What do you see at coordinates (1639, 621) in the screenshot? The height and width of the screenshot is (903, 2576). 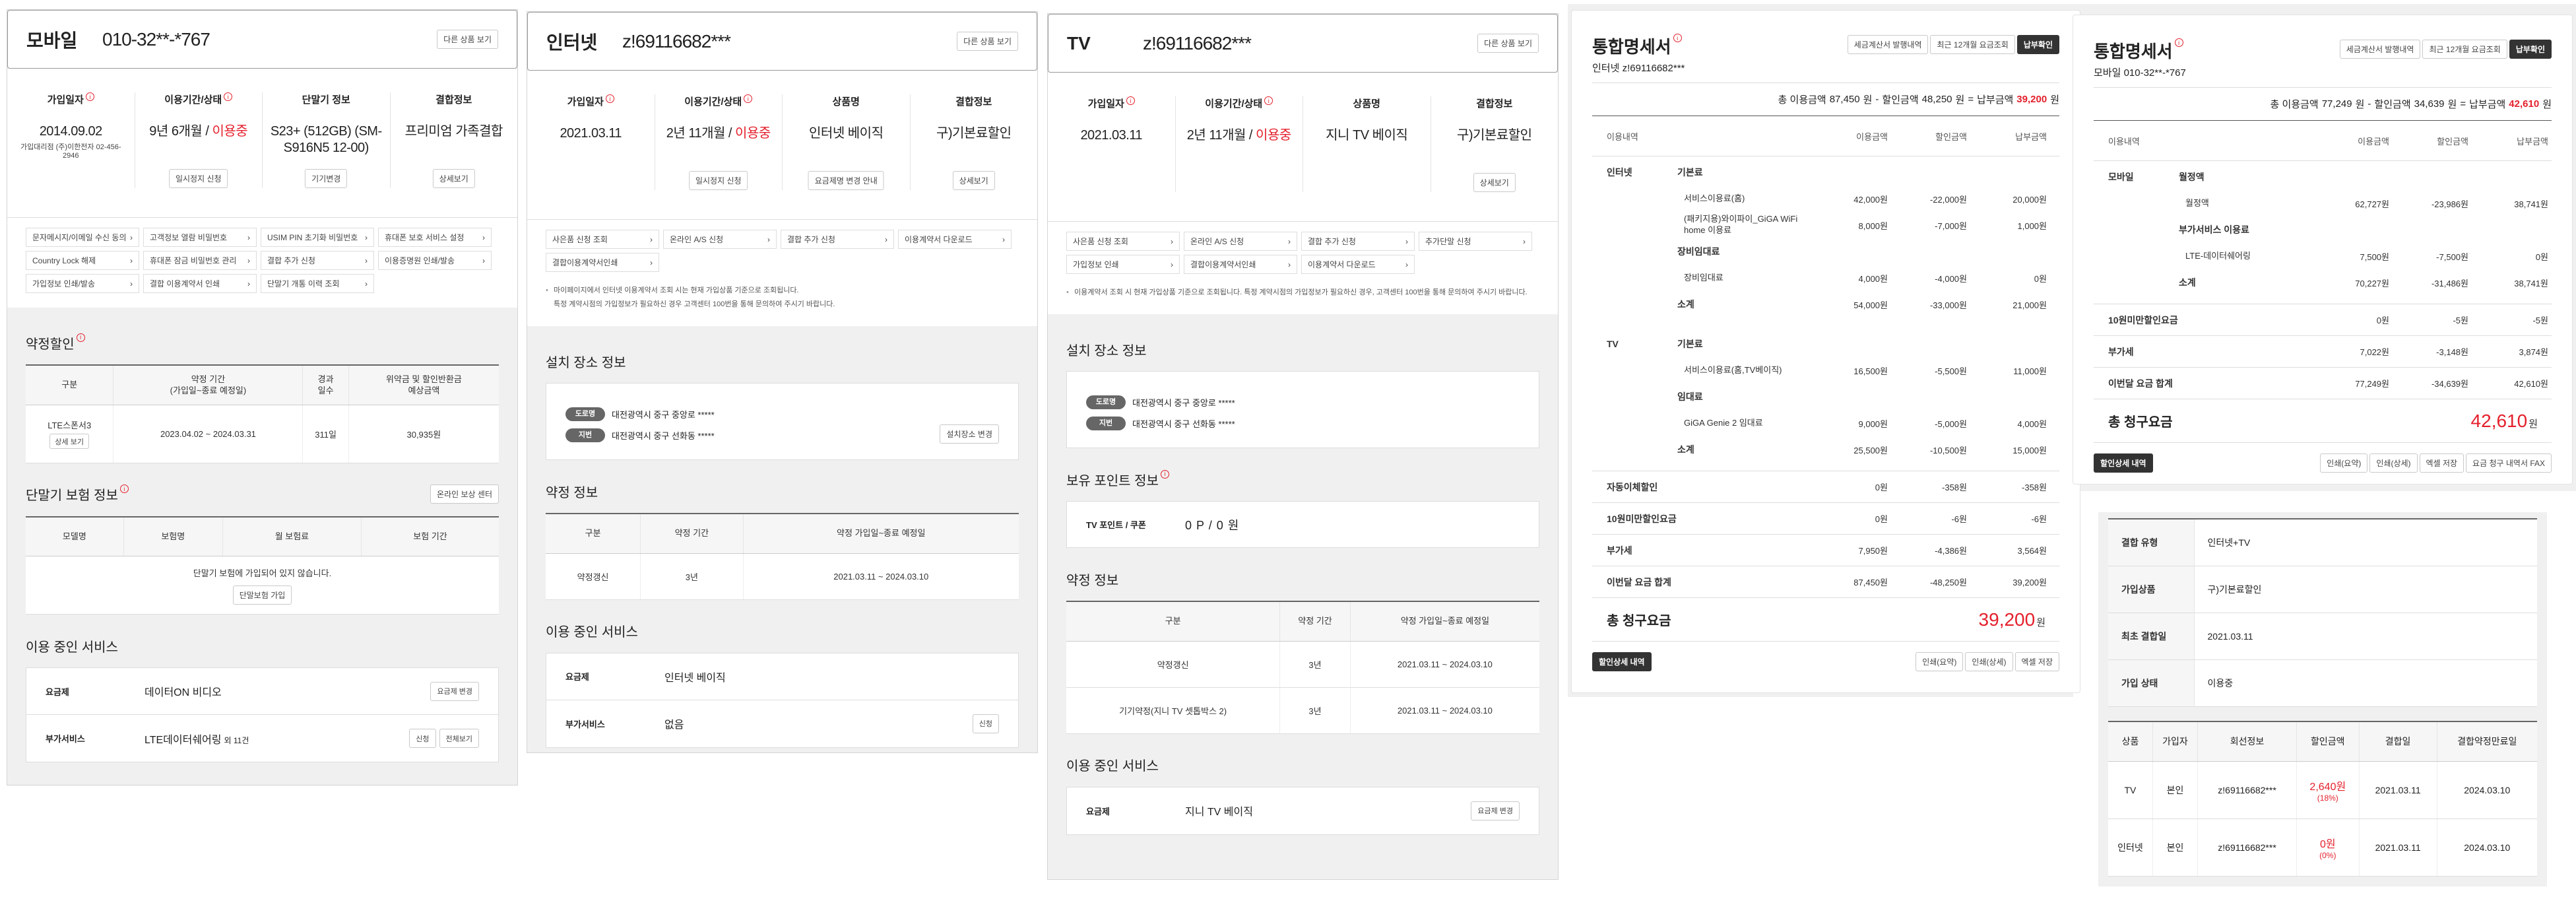 I see `total-charge-label: 총 청구요금` at bounding box center [1639, 621].